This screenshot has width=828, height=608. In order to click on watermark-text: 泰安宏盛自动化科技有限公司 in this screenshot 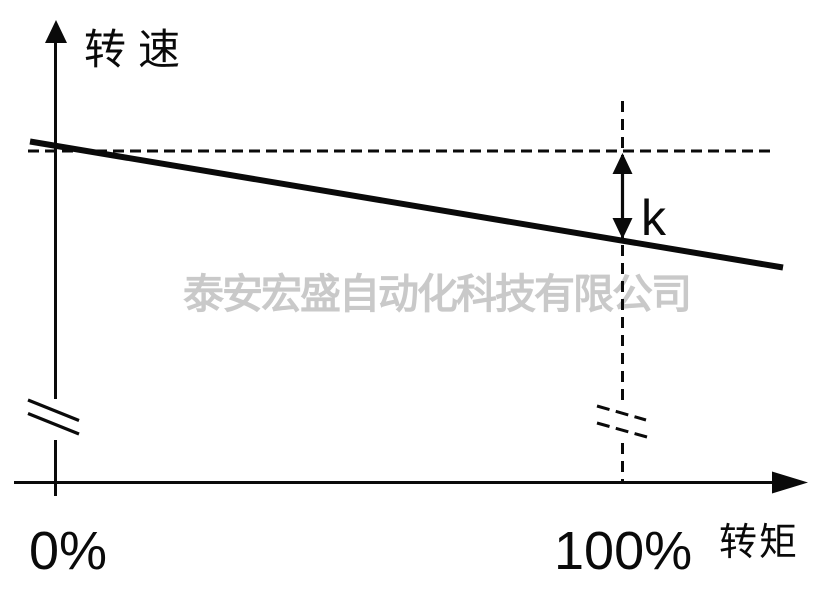, I will do `click(437, 294)`.